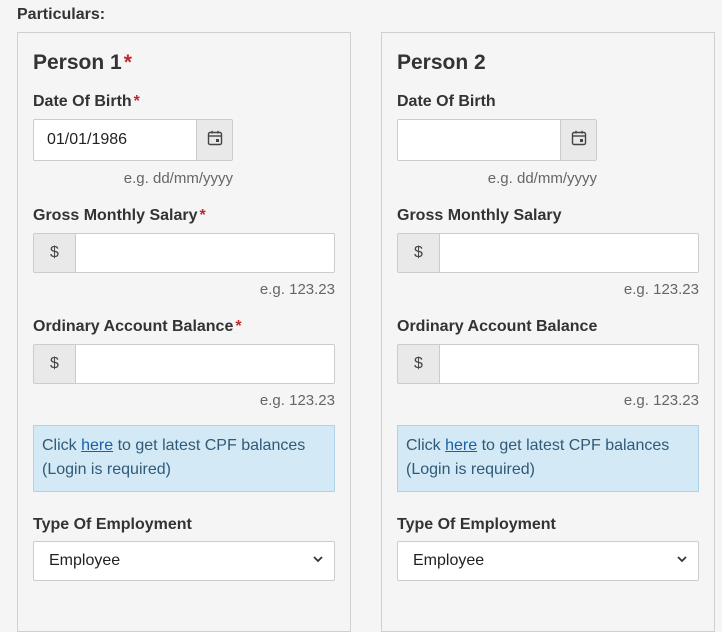 The image size is (722, 632). I want to click on salary-label-text: Gross Monthly Salary, so click(115, 215).